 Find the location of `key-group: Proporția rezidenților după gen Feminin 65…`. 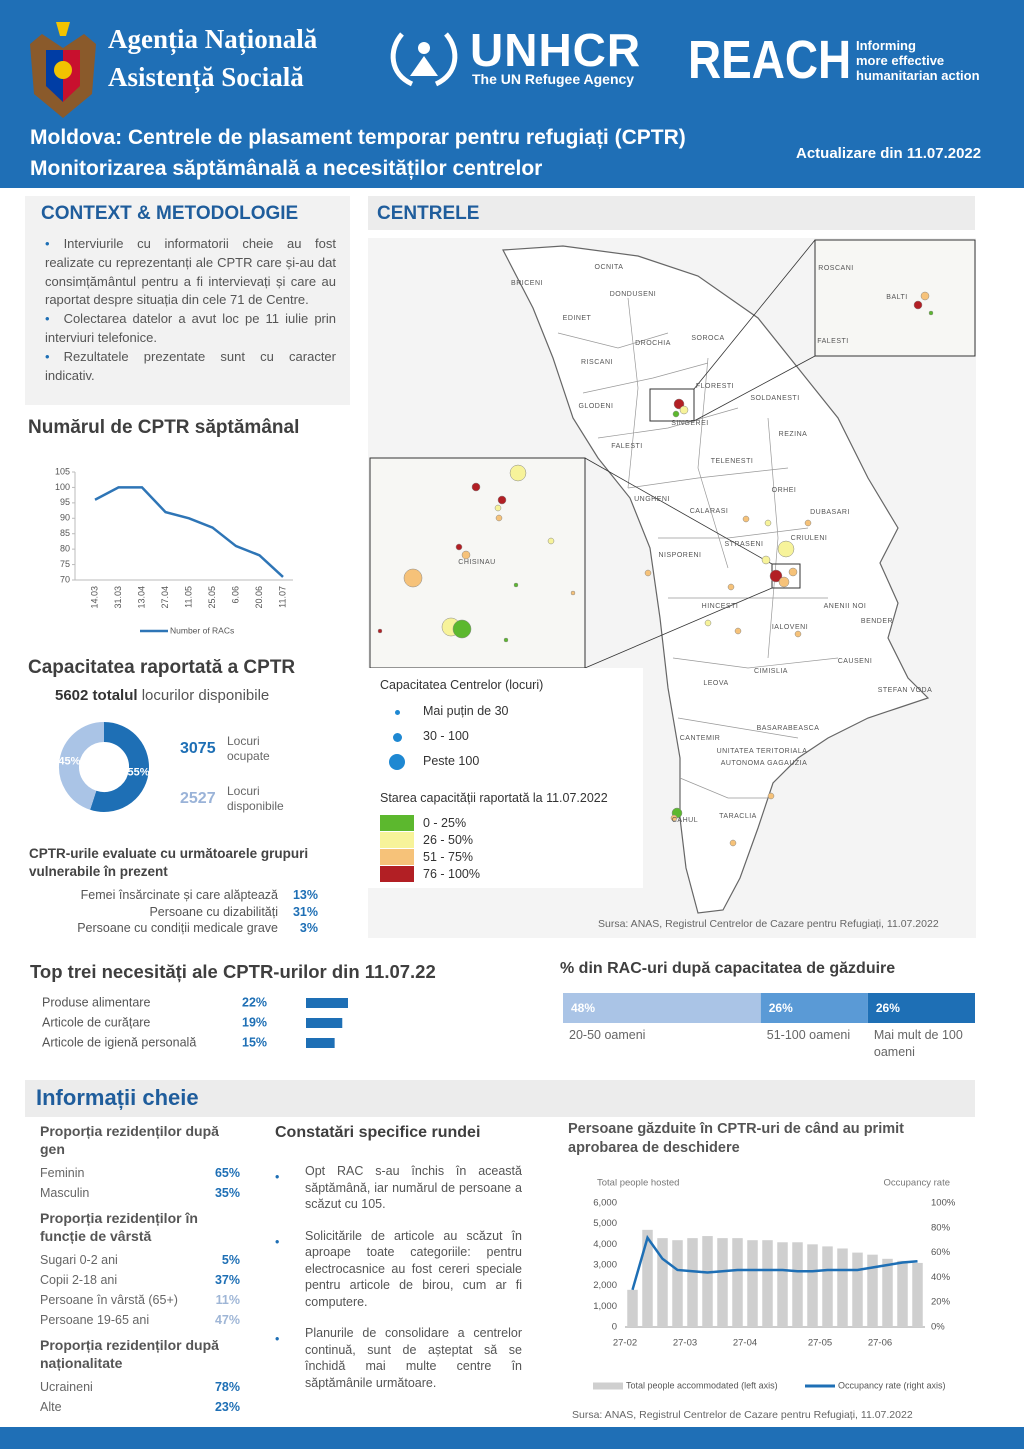

key-group: Proporția rezidenților după gen Feminin 65… is located at coordinates (140, 1162).